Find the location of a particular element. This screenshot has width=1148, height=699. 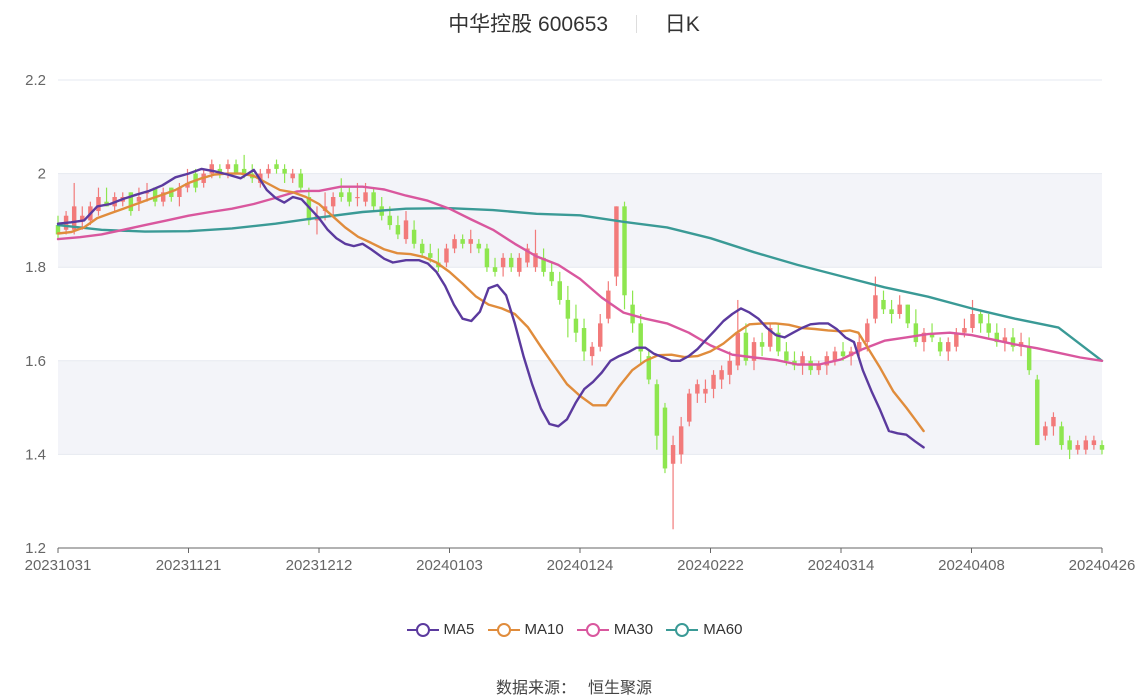

x-tick-label: 20240408 is located at coordinates (971, 565).